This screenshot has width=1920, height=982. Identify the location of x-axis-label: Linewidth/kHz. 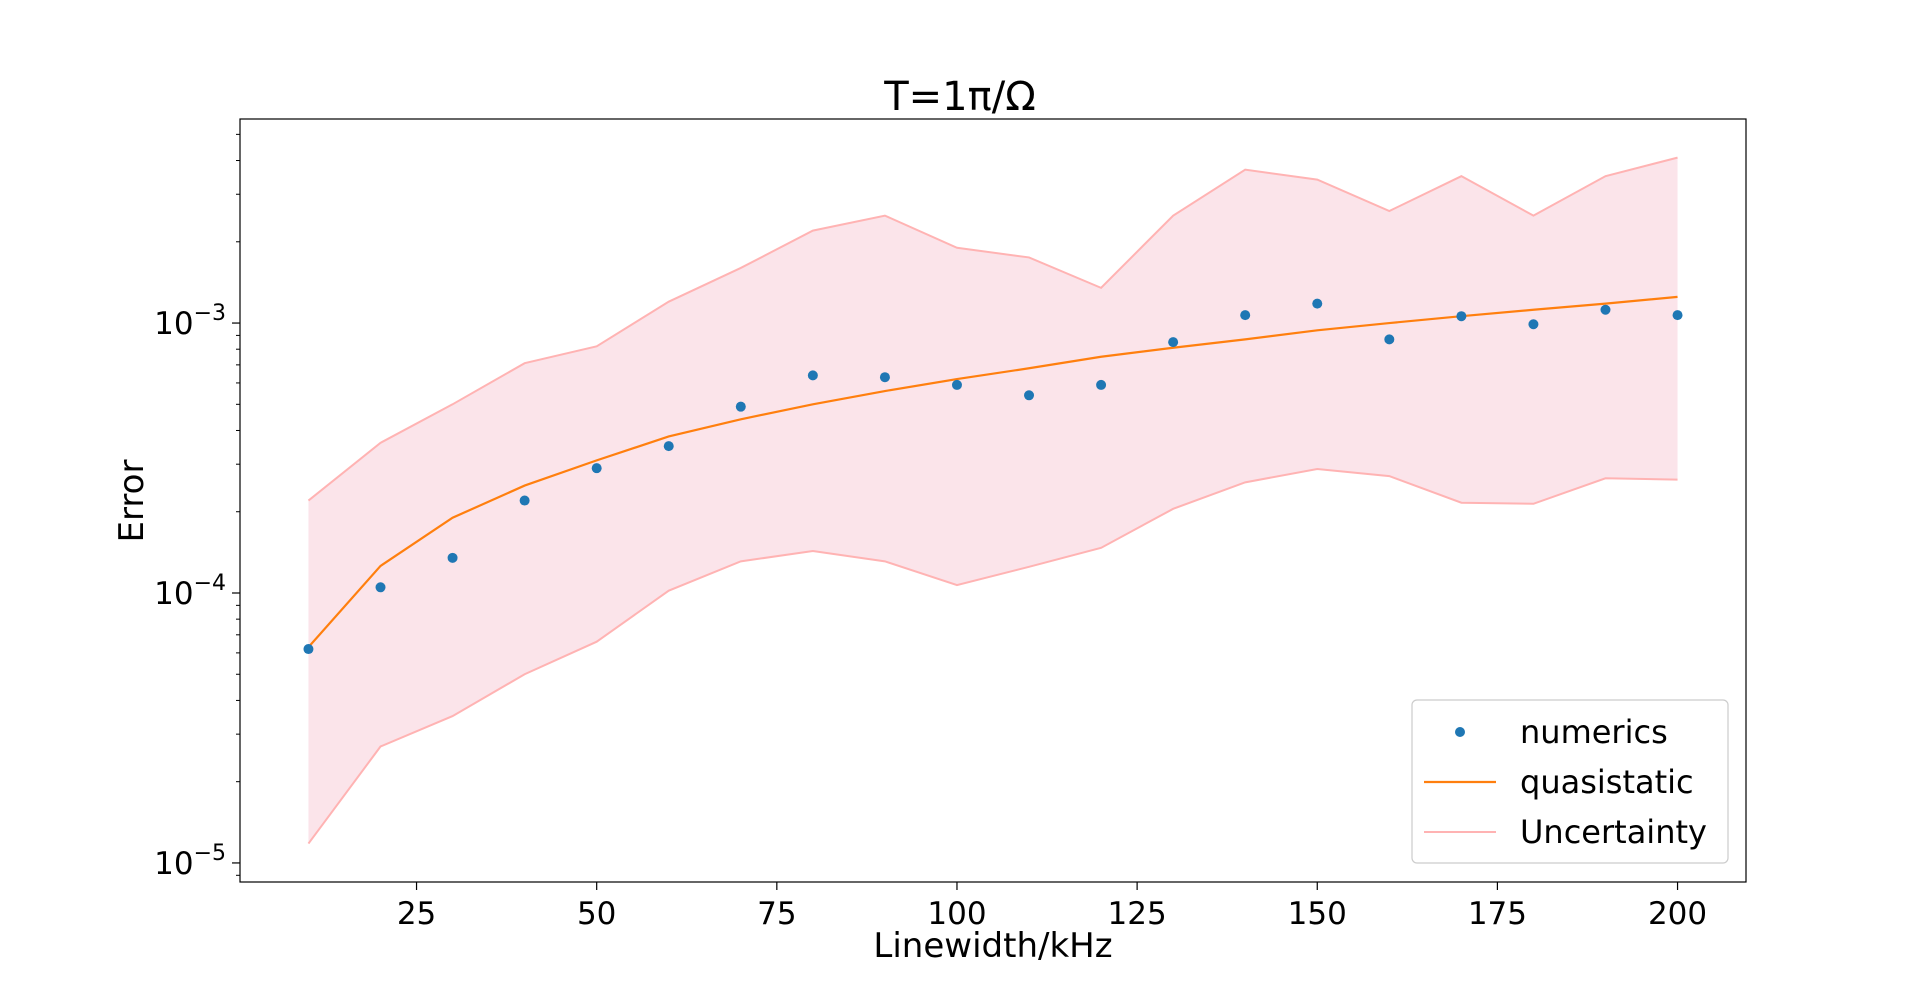
(992, 946).